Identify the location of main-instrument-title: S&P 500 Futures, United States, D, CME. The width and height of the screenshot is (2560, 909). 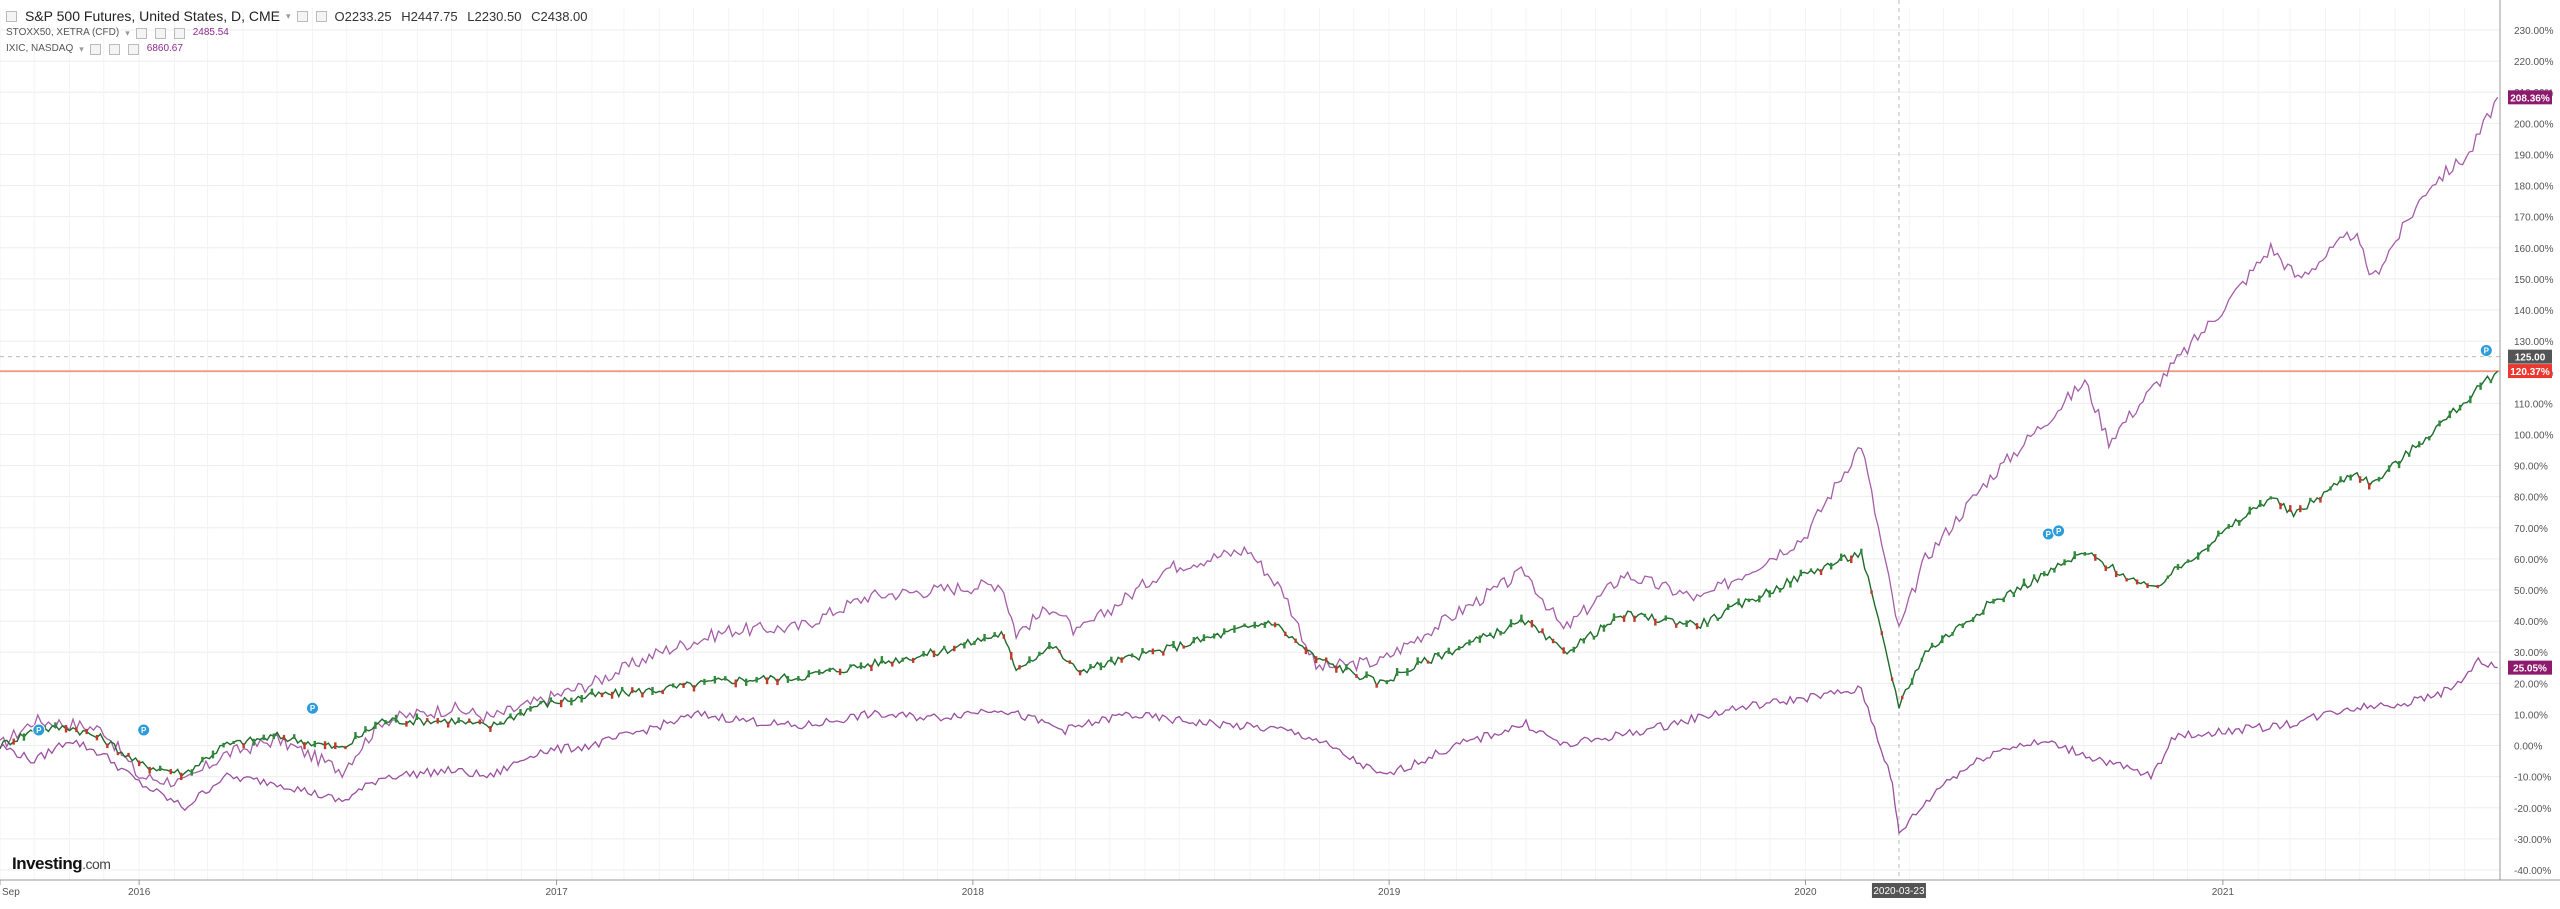
(152, 16).